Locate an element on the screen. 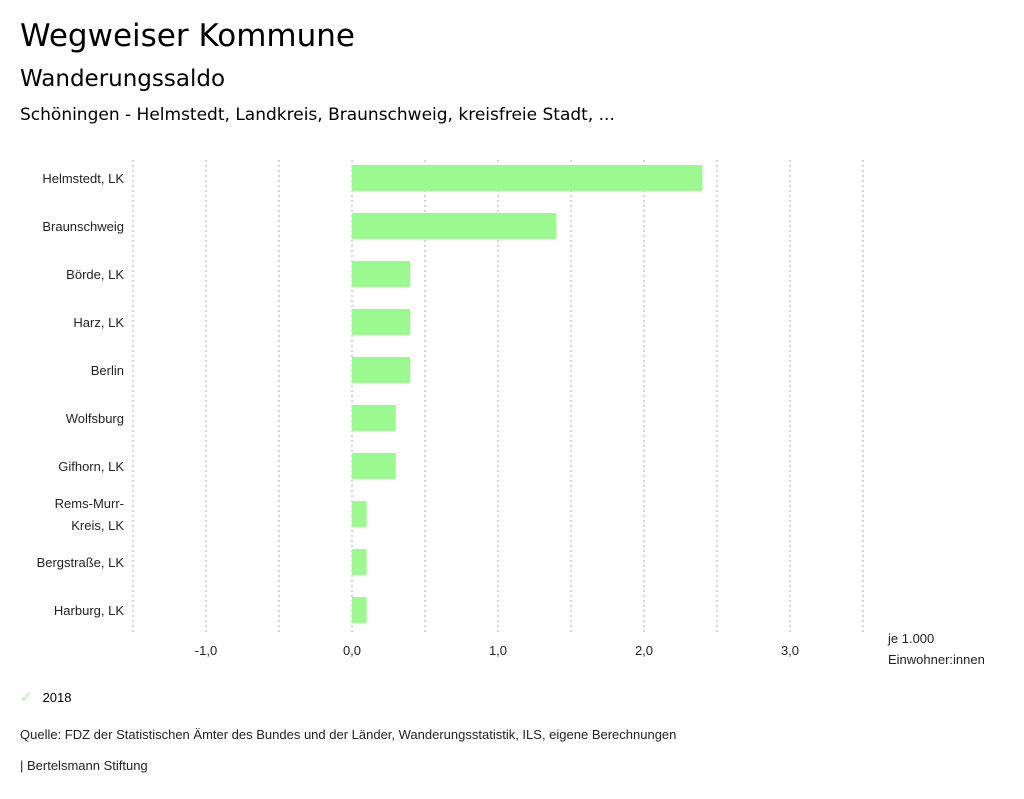  category-label: Bergstraße, LK is located at coordinates (81, 562).